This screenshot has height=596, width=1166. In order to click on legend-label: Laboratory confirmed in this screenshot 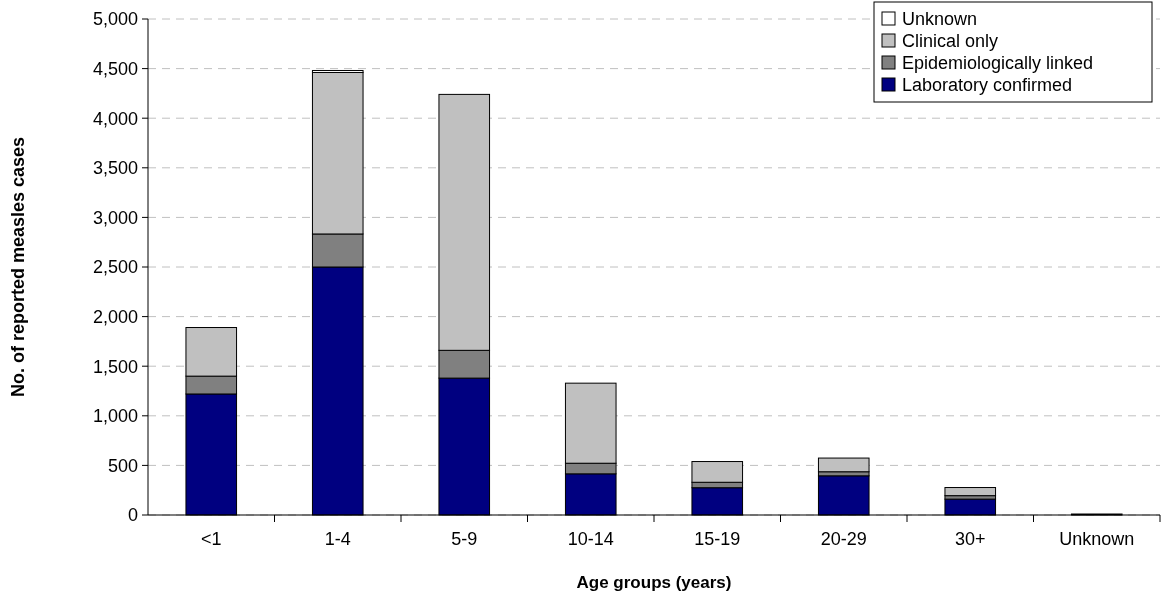, I will do `click(987, 85)`.